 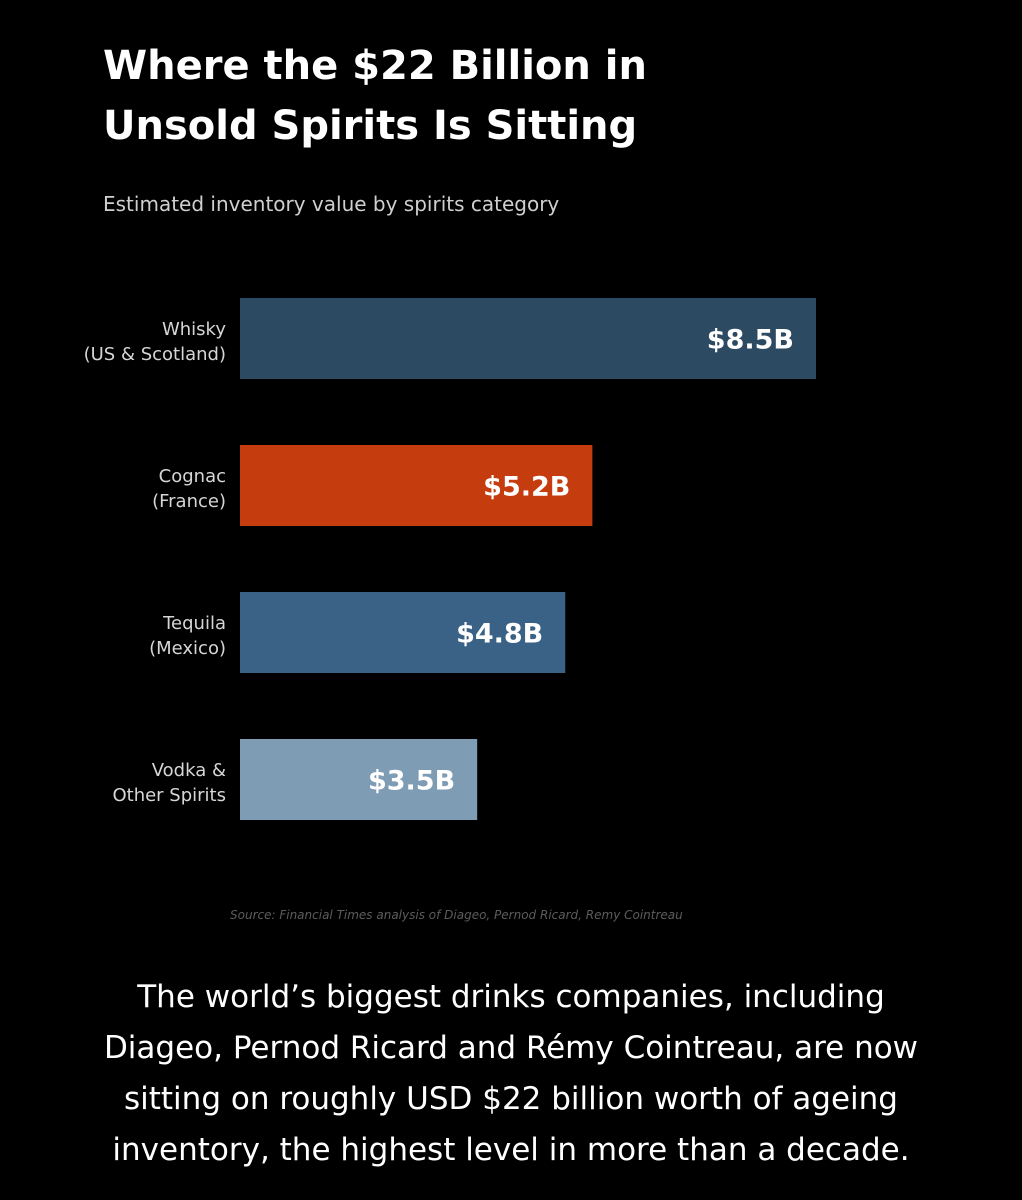 I want to click on chart-title-line-1: Where the $22 Billion in, so click(x=375, y=66).